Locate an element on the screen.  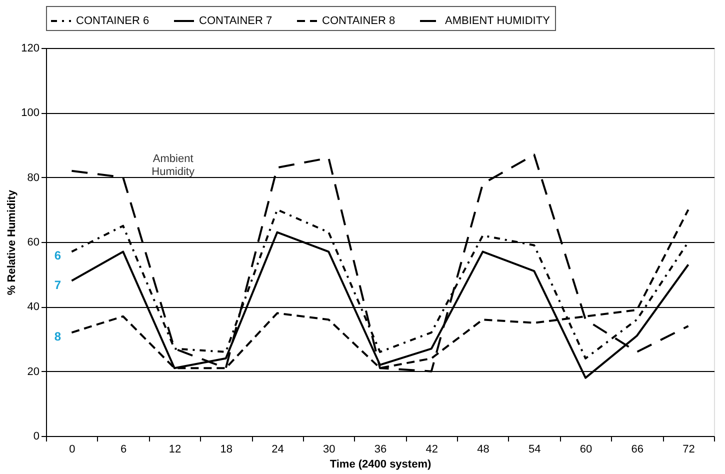
legend-label: CONTAINER 8 is located at coordinates (359, 21).